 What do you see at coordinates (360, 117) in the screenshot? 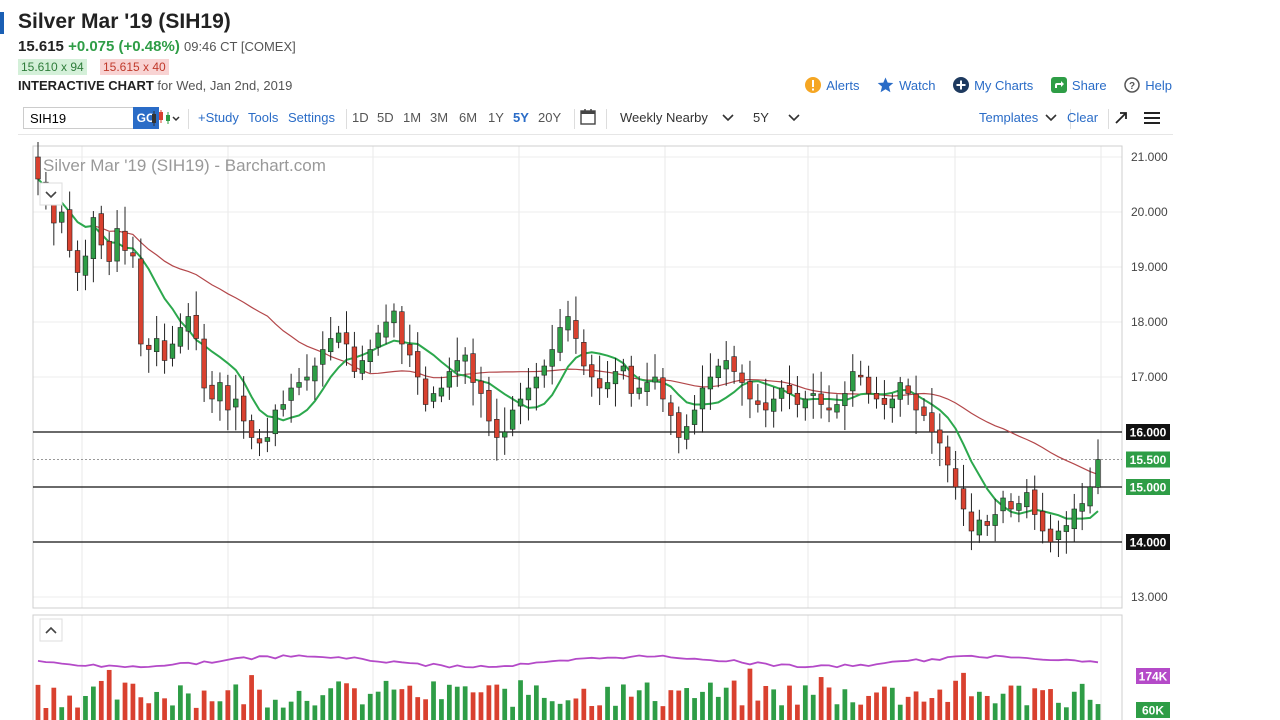
I see `period-1d: 1D` at bounding box center [360, 117].